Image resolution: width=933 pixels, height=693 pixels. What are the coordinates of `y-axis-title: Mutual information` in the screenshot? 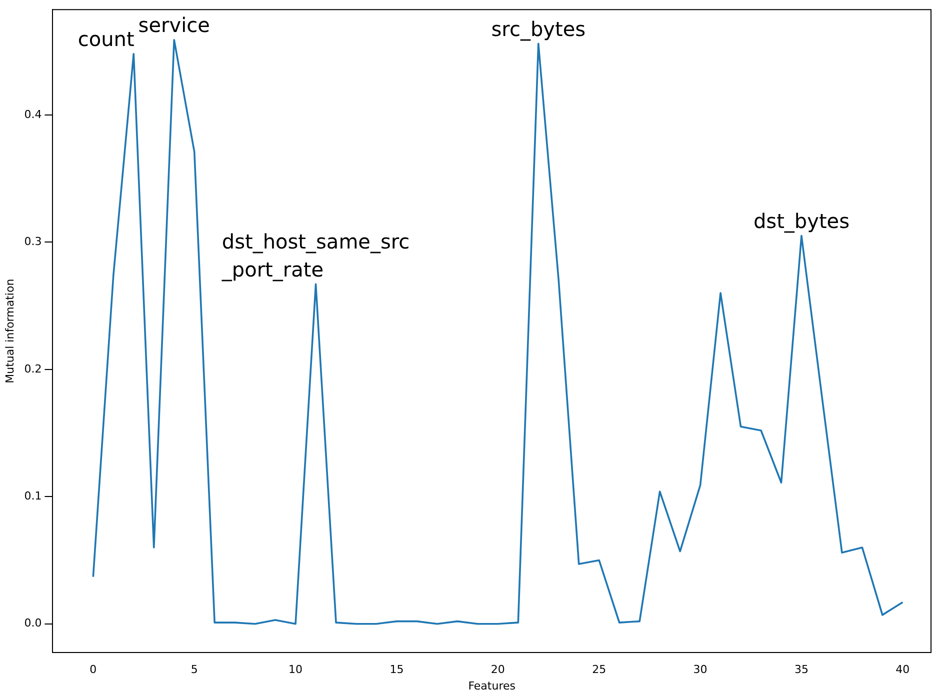 It's located at (9, 331).